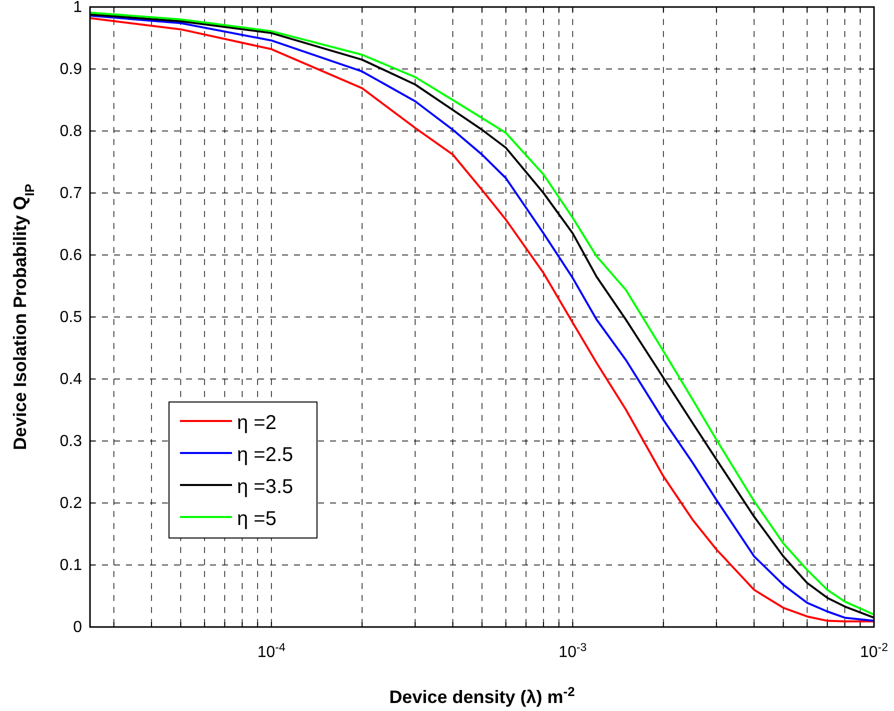  What do you see at coordinates (256, 519) in the screenshot?
I see `legend-label: η =5` at bounding box center [256, 519].